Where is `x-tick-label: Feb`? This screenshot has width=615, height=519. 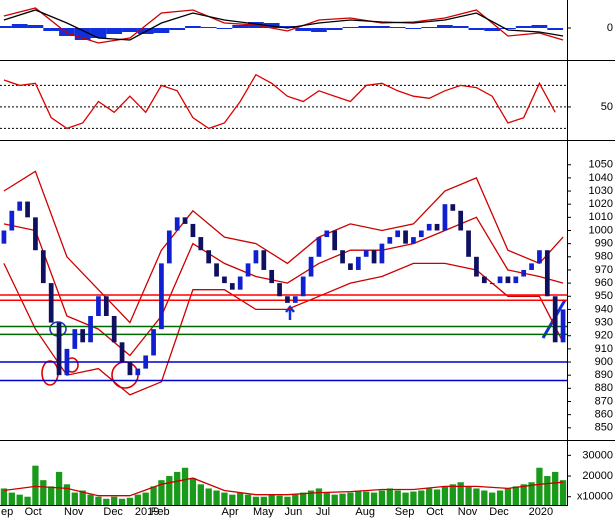
x-tick-label: Feb is located at coordinates (160, 512).